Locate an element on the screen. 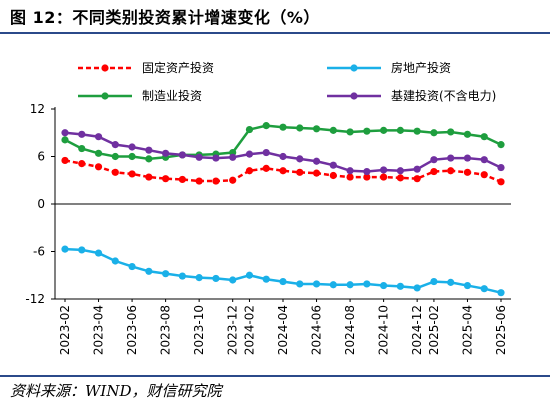 This screenshot has width=550, height=409. legend-label: 固定资产投资 is located at coordinates (178, 67).